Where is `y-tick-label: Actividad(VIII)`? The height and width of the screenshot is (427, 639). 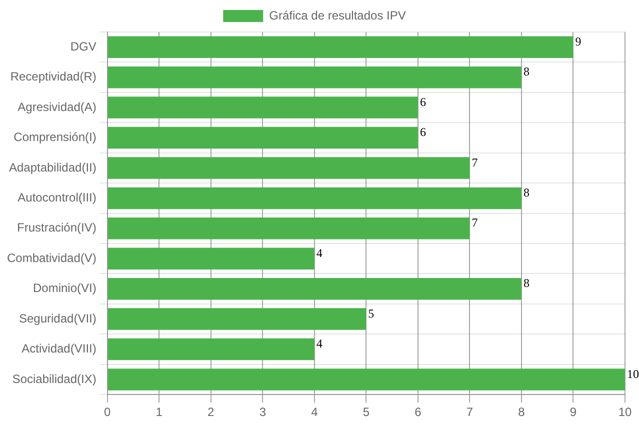
y-tick-label: Actividad(VIII) is located at coordinates (59, 349).